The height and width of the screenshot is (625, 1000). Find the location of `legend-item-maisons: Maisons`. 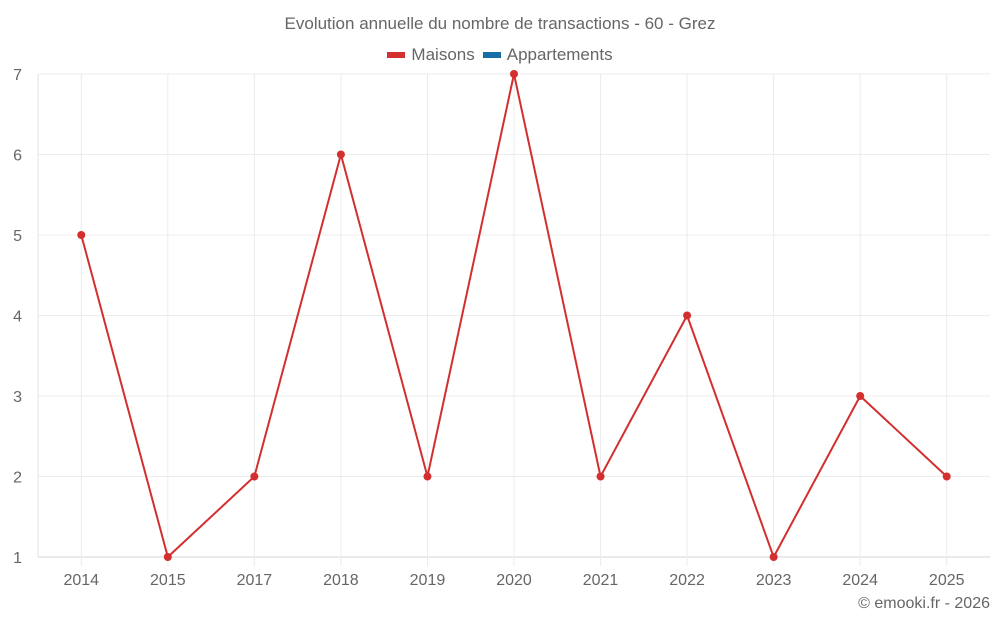

legend-item-maisons: Maisons is located at coordinates (431, 55).